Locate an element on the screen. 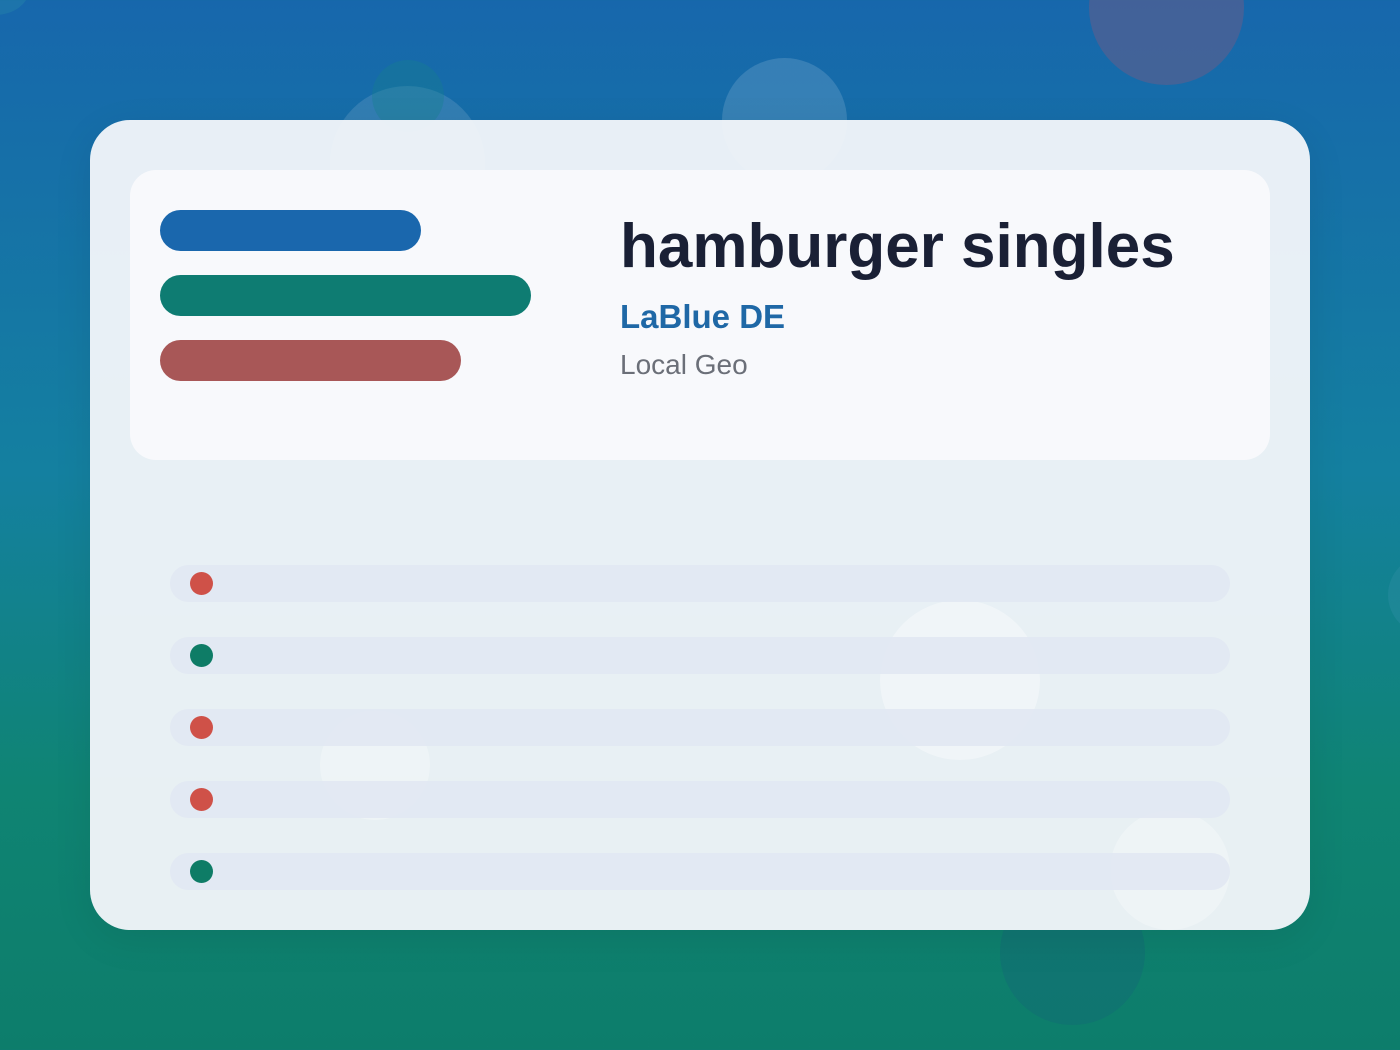 The height and width of the screenshot is (1050, 1400). green-accent-bar is located at coordinates (345, 295).